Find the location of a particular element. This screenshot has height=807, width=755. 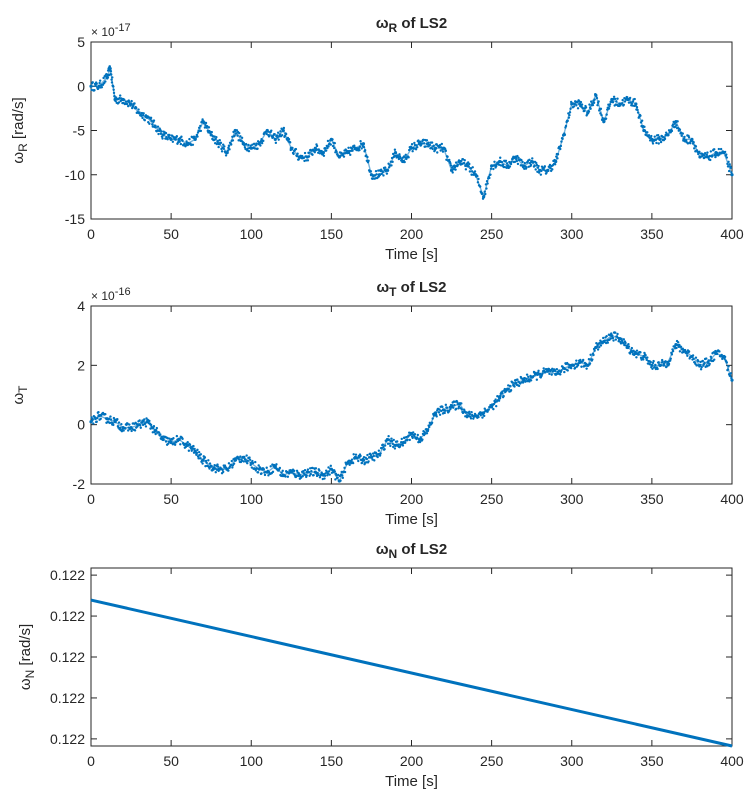

y-tick-label: -2 is located at coordinates (79, 484).